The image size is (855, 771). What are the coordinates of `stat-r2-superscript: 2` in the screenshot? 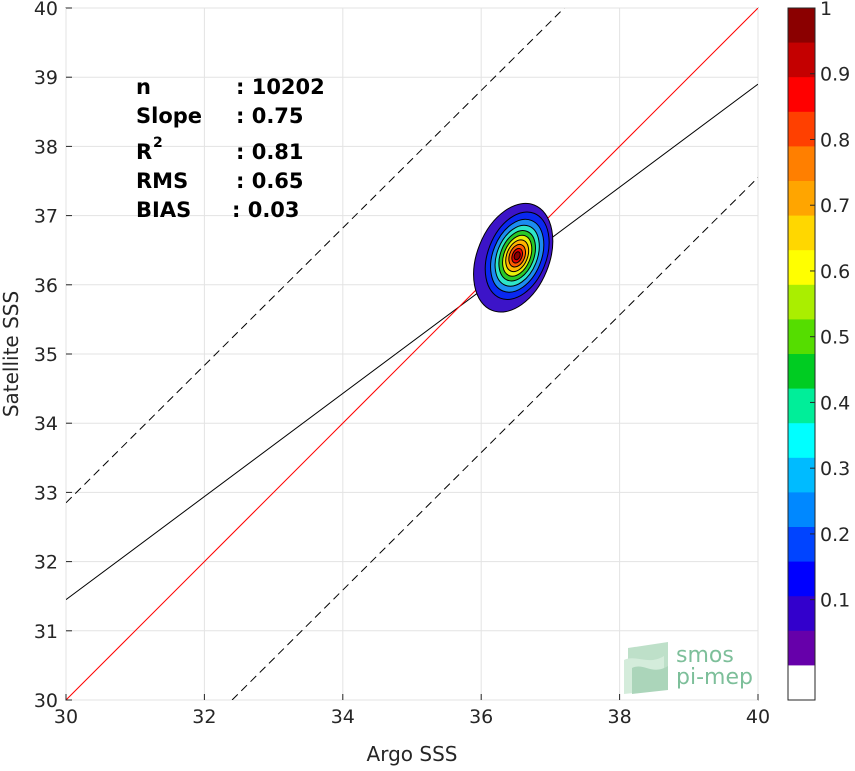 It's located at (158, 143).